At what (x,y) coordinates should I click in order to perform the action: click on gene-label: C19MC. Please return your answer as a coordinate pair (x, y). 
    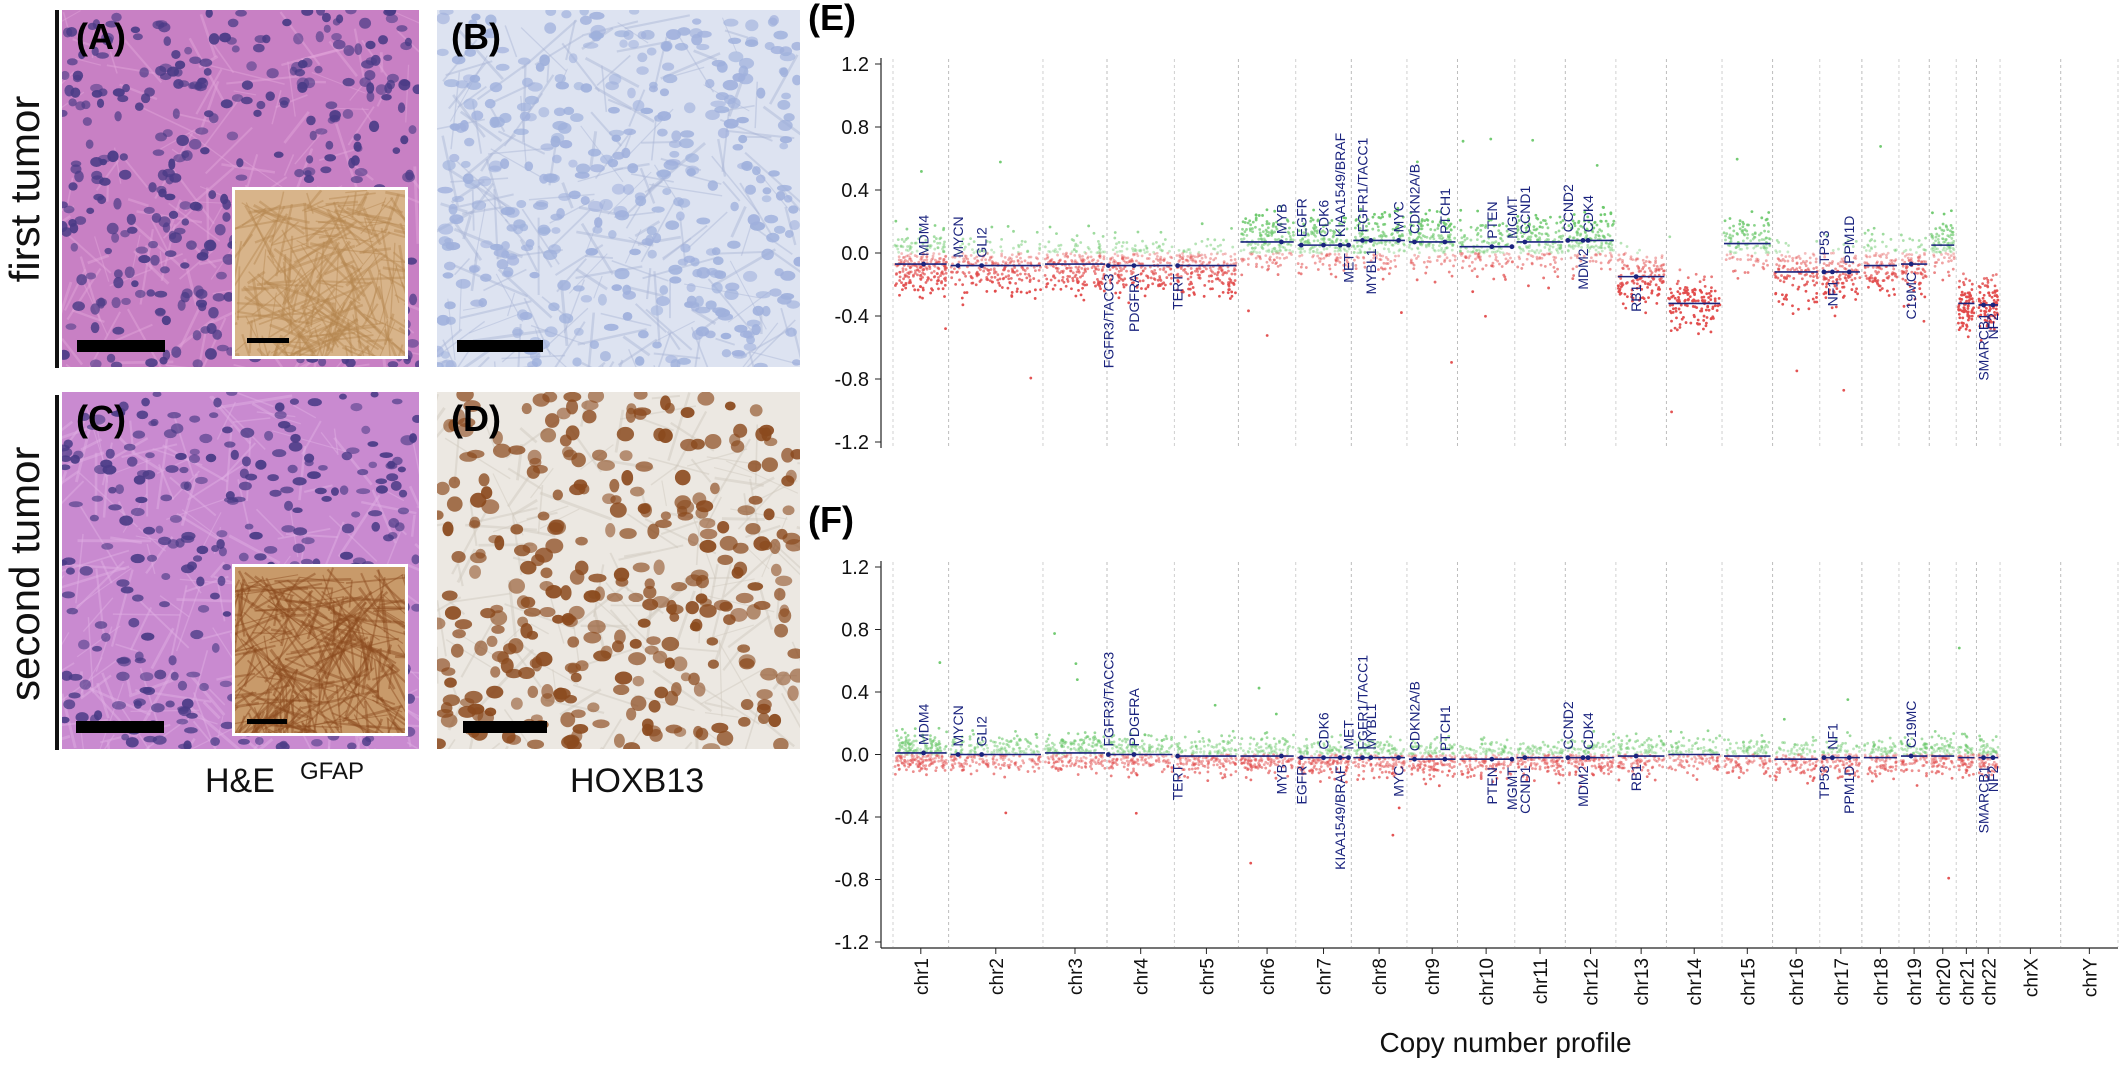
    Looking at the image, I should click on (1911, 295).